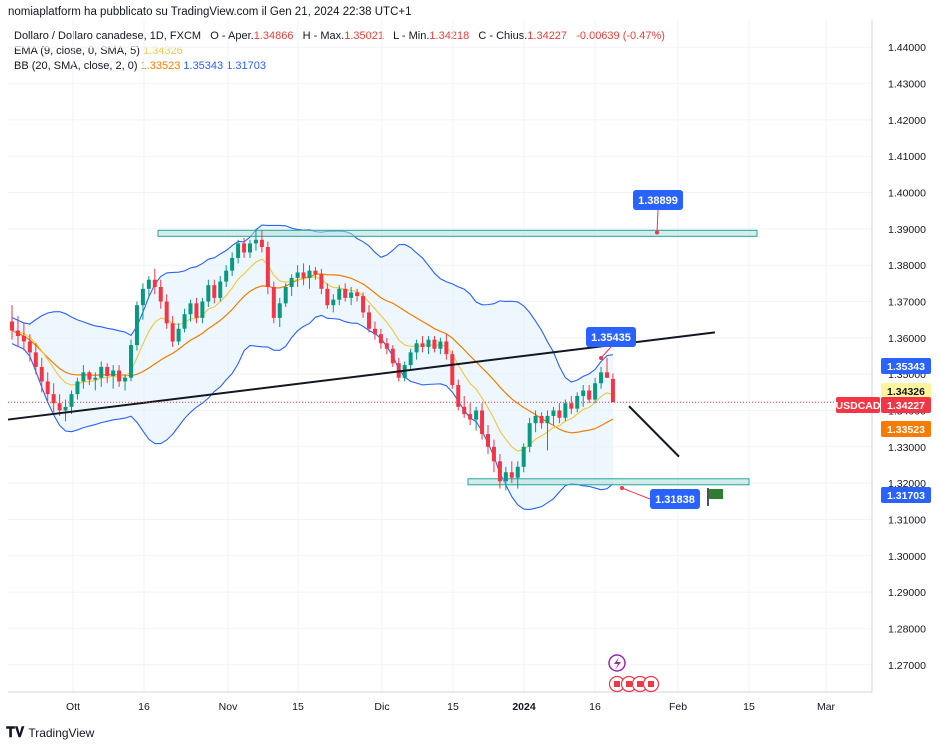 The width and height of the screenshot is (940, 748). Describe the element at coordinates (907, 48) in the screenshot. I see `y-tick-label: 1.44000` at that location.